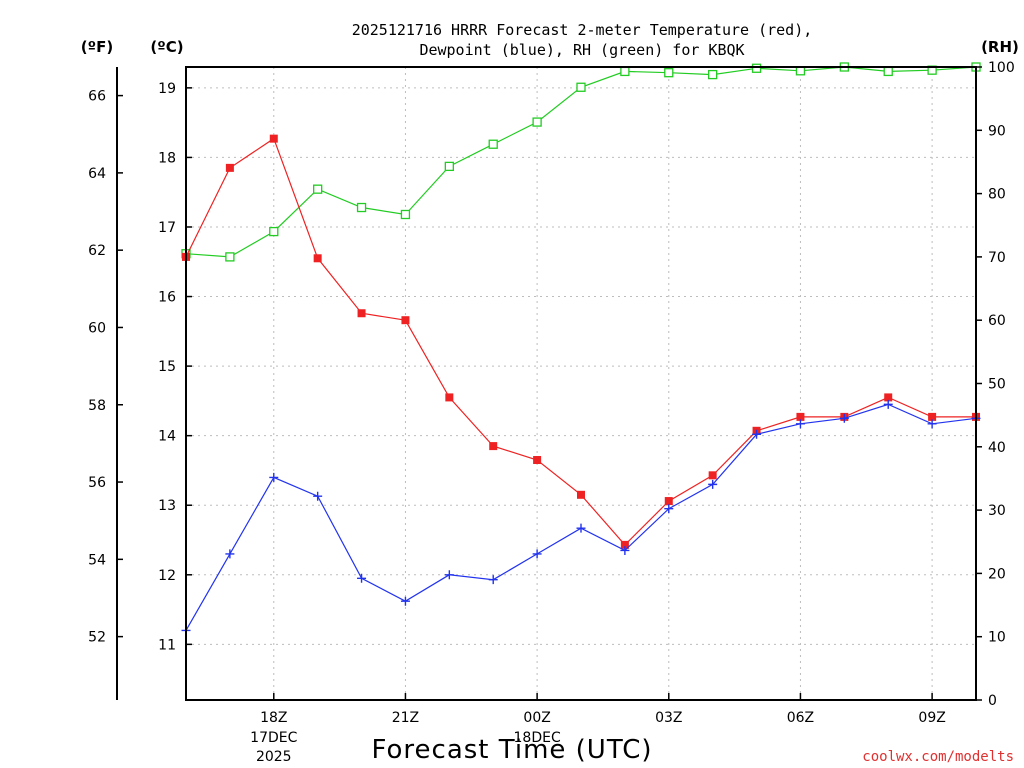 The width and height of the screenshot is (1024, 768). I want to click on time-tick-label: 18Z, so click(273, 718).